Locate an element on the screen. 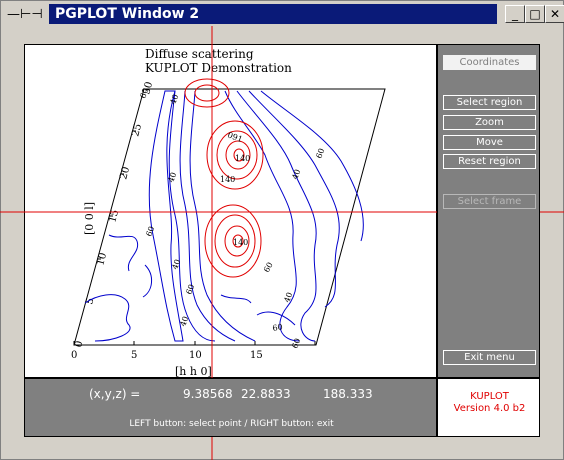  title-bar: —⊢⊣ PGPLOT Window 2 _ □ ✕ is located at coordinates (283, 14).